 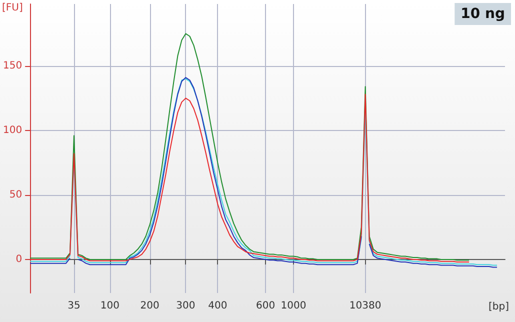 I want to click on x-tick-label: 100, so click(x=110, y=306).